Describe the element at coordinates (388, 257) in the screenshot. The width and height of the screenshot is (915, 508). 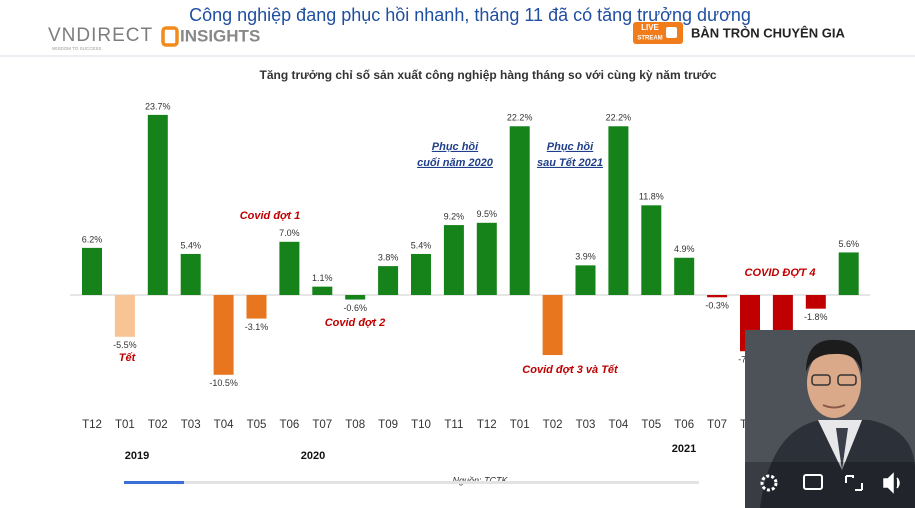
I see `value-label: 3.8%` at that location.